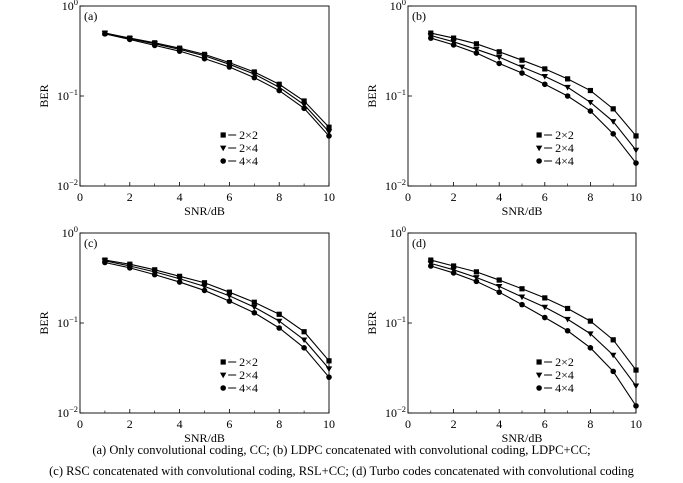 This screenshot has height=483, width=683. I want to click on panel-label: (a), so click(90, 16).